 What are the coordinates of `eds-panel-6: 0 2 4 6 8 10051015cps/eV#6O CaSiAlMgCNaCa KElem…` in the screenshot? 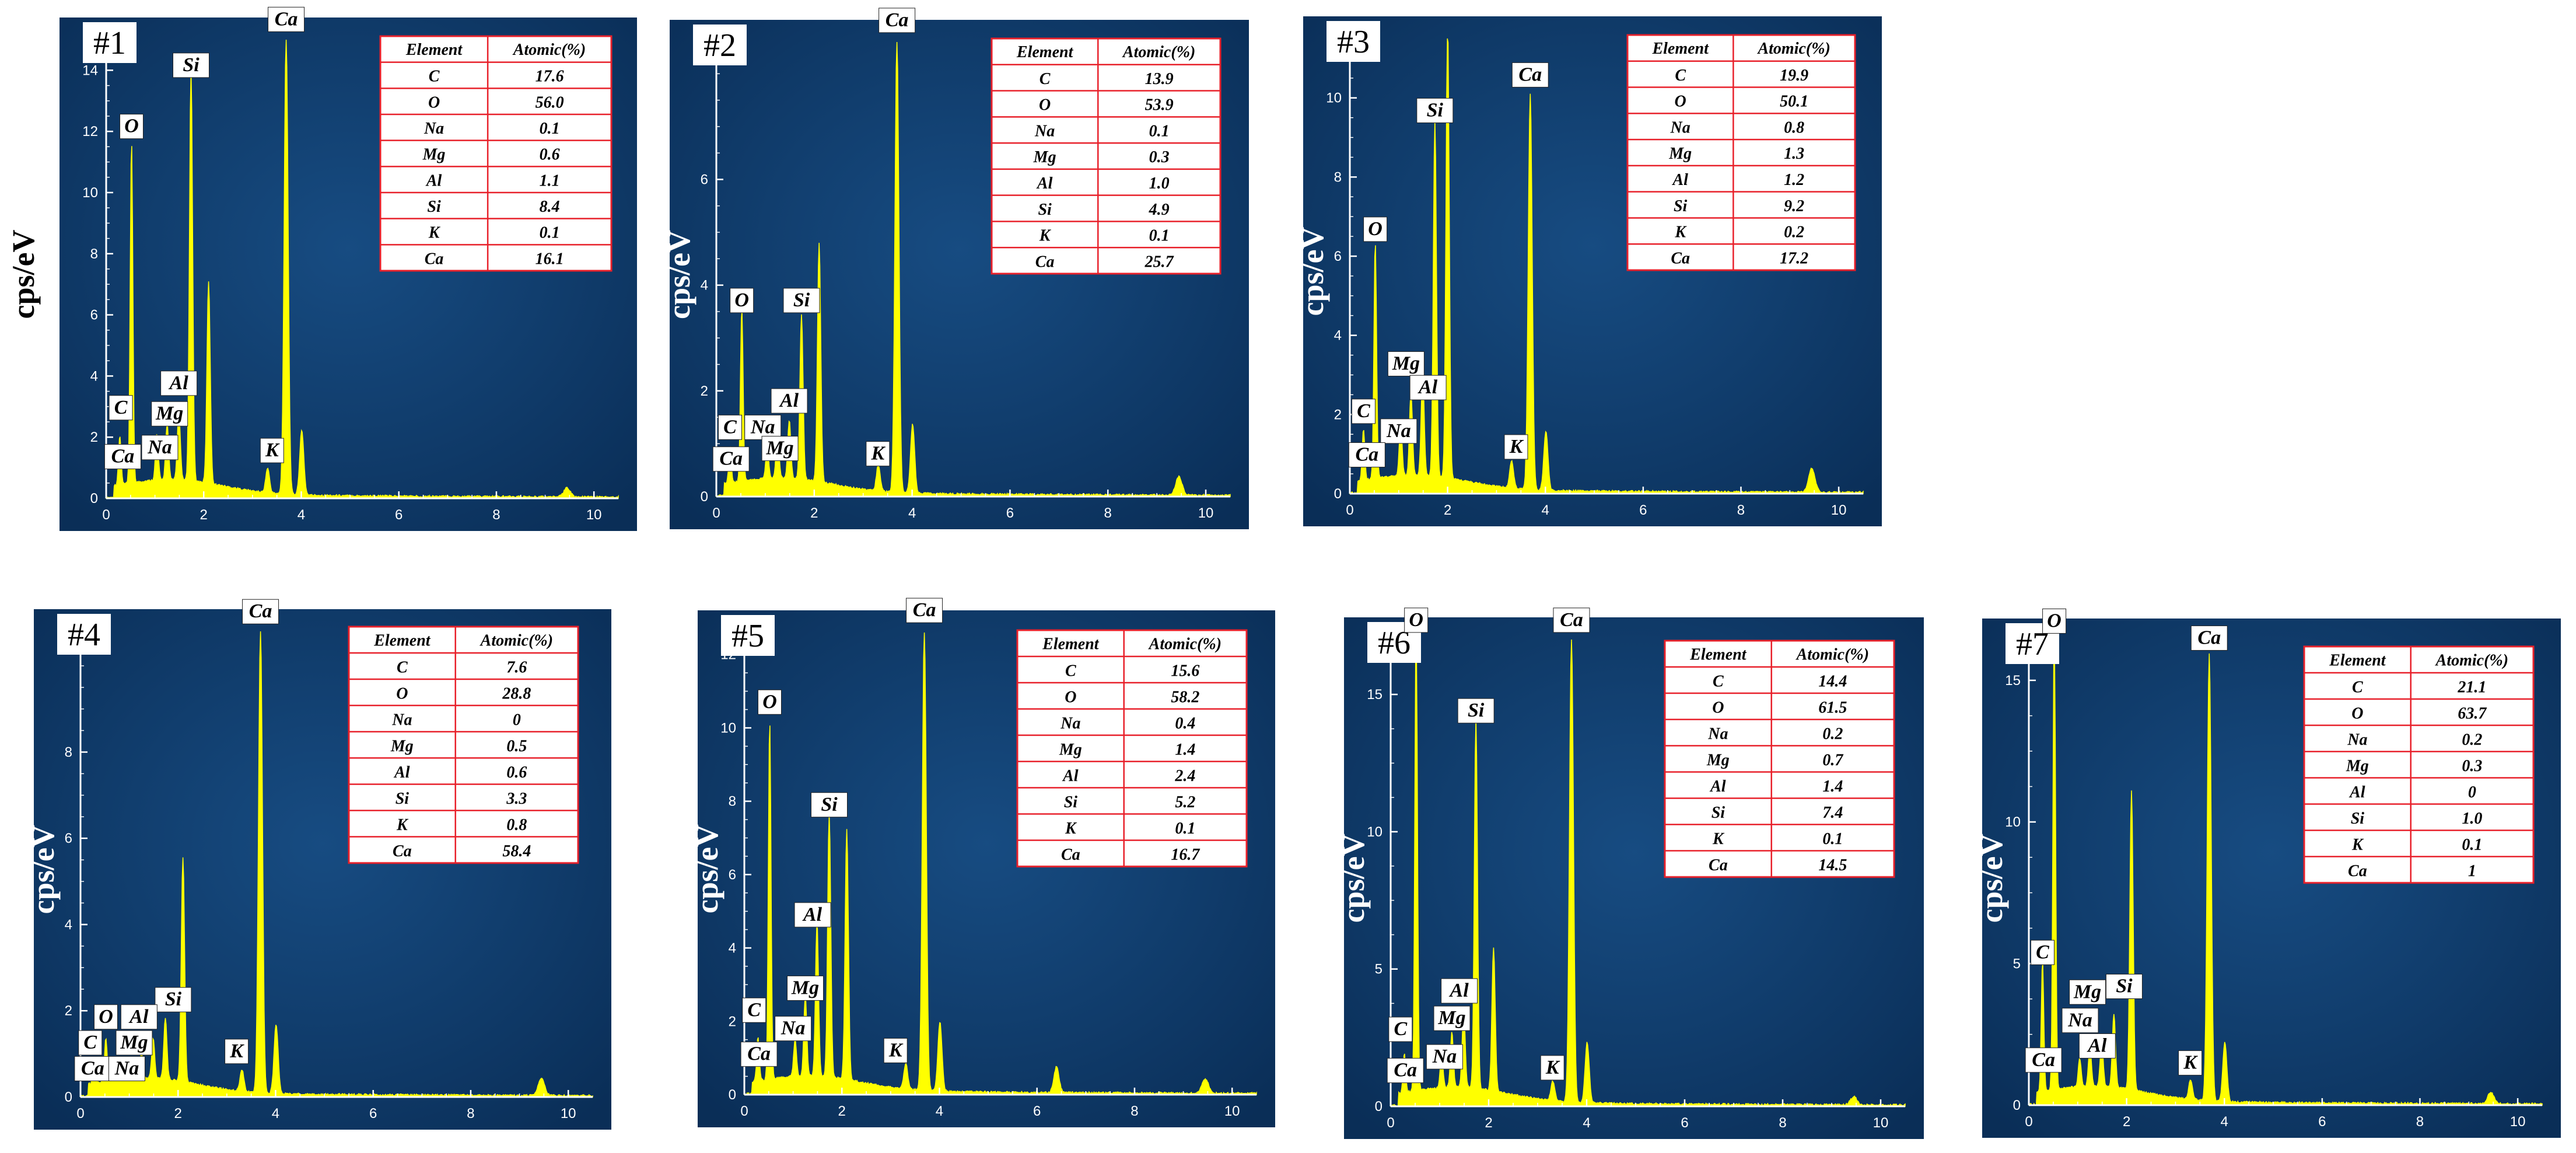 It's located at (1630, 874).